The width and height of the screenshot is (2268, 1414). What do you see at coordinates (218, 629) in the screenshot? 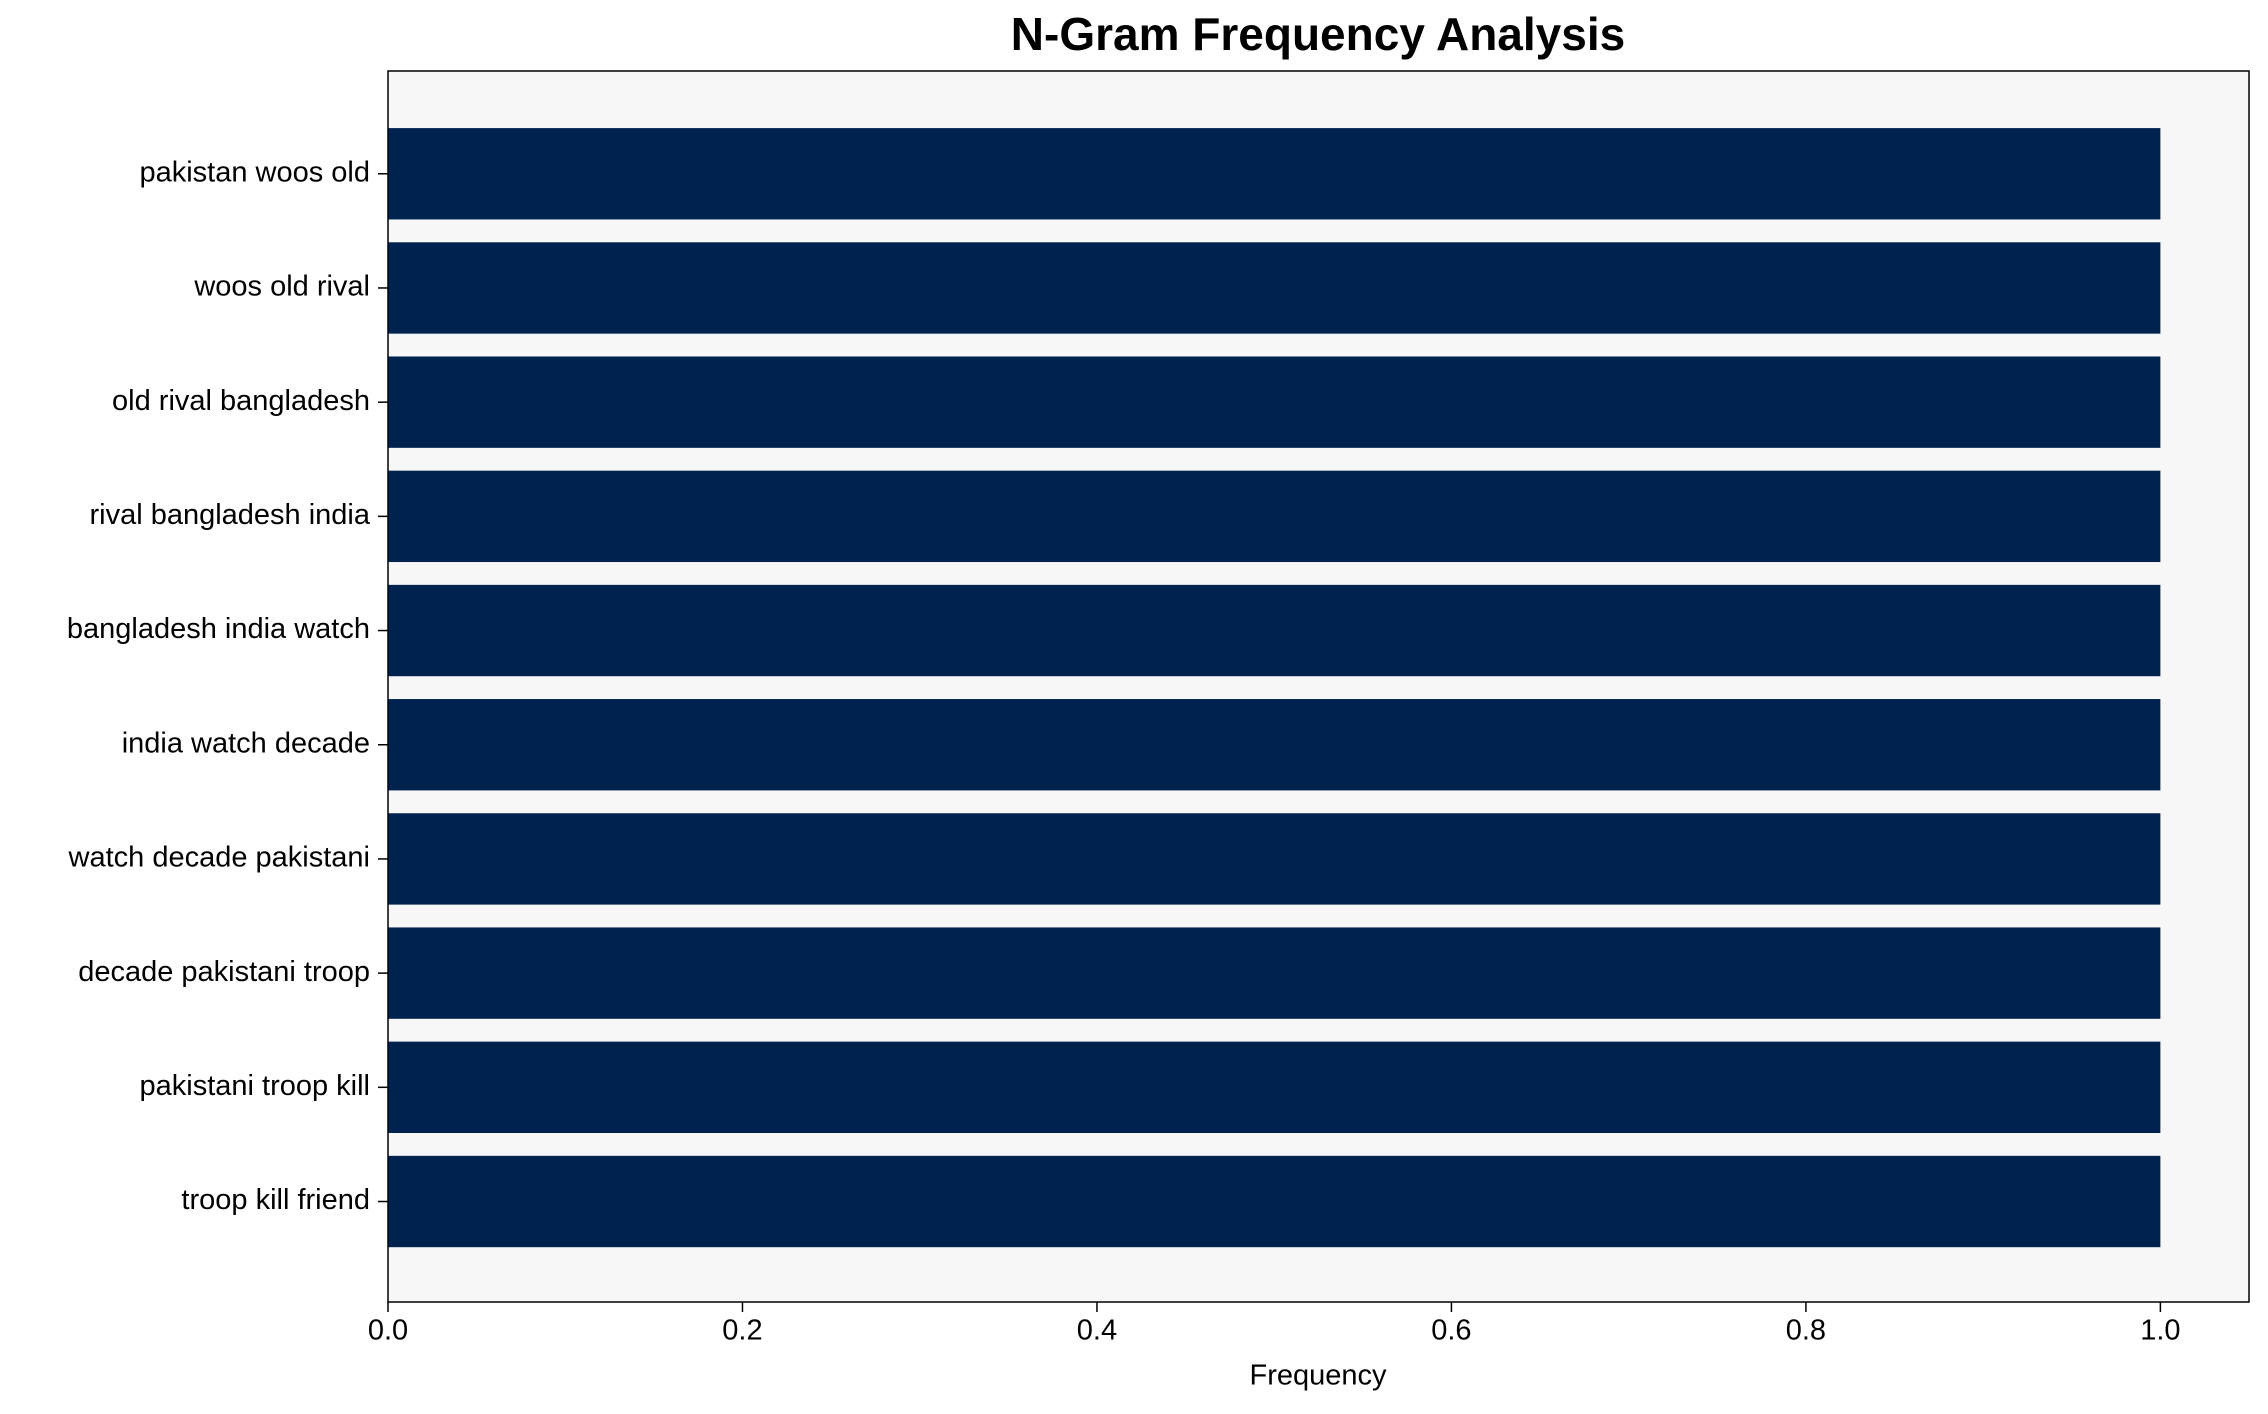
I see `y-tick-label: bangladesh india watch` at bounding box center [218, 629].